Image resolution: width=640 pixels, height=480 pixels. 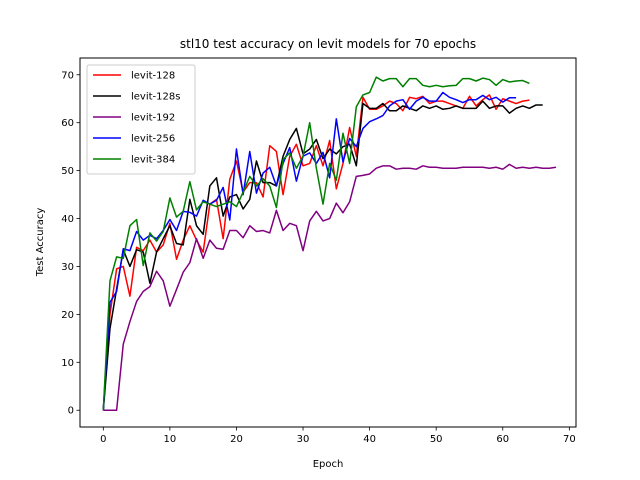 What do you see at coordinates (236, 439) in the screenshot?
I see `x-tick-label: 20` at bounding box center [236, 439].